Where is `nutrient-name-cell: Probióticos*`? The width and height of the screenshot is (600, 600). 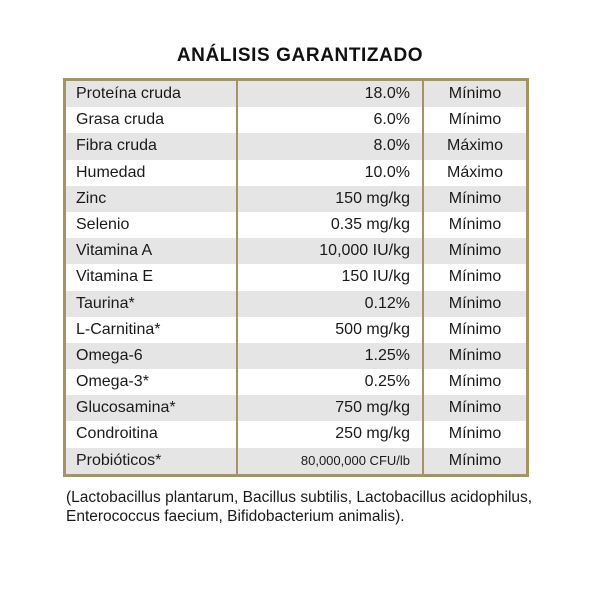
nutrient-name-cell: Probióticos* is located at coordinates (151, 460).